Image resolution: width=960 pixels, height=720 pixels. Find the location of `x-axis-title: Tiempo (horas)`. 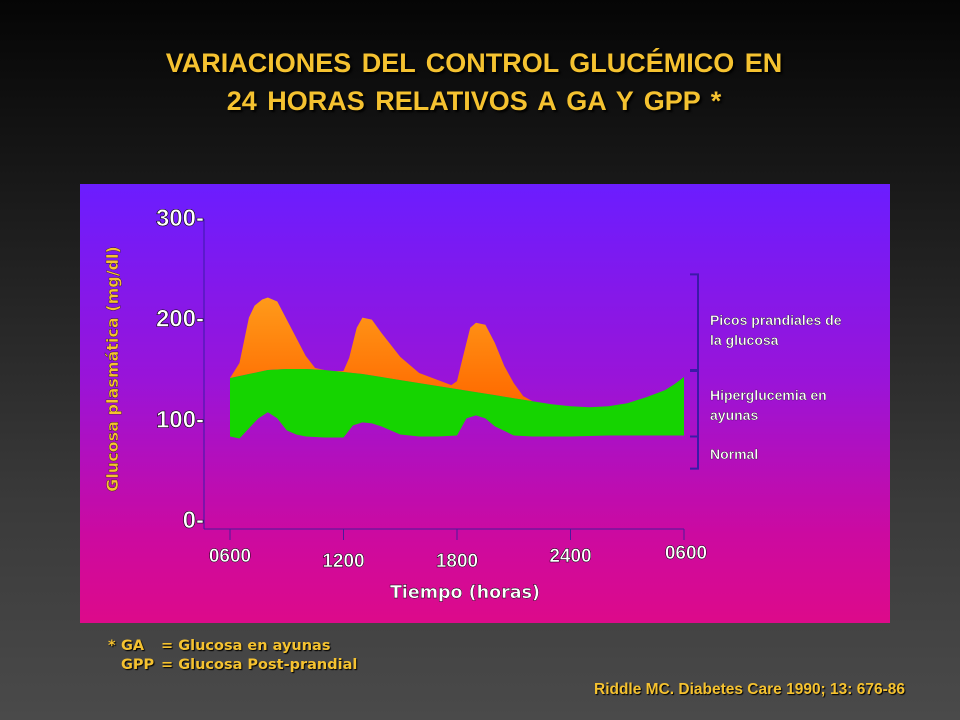

x-axis-title: Tiempo (horas) is located at coordinates (465, 593).